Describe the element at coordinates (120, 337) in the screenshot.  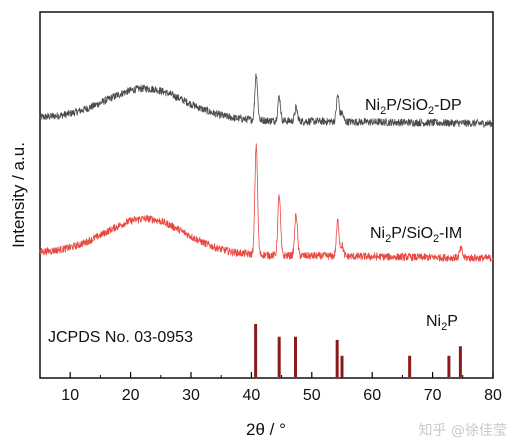
I see `reference-card-label: JCPDS No. 03-0953` at that location.